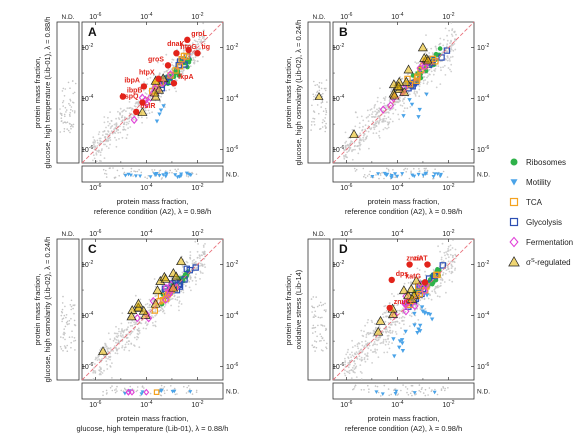 This screenshot has height=438, width=585. What do you see at coordinates (380, 320) in the screenshot?
I see `sigma_s-point` at bounding box center [380, 320].